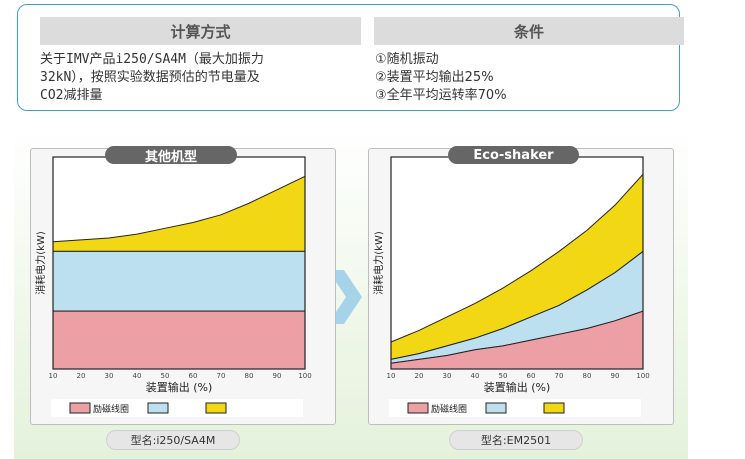 The height and width of the screenshot is (459, 745). I want to click on right-arrow-icon, so click(345, 297).